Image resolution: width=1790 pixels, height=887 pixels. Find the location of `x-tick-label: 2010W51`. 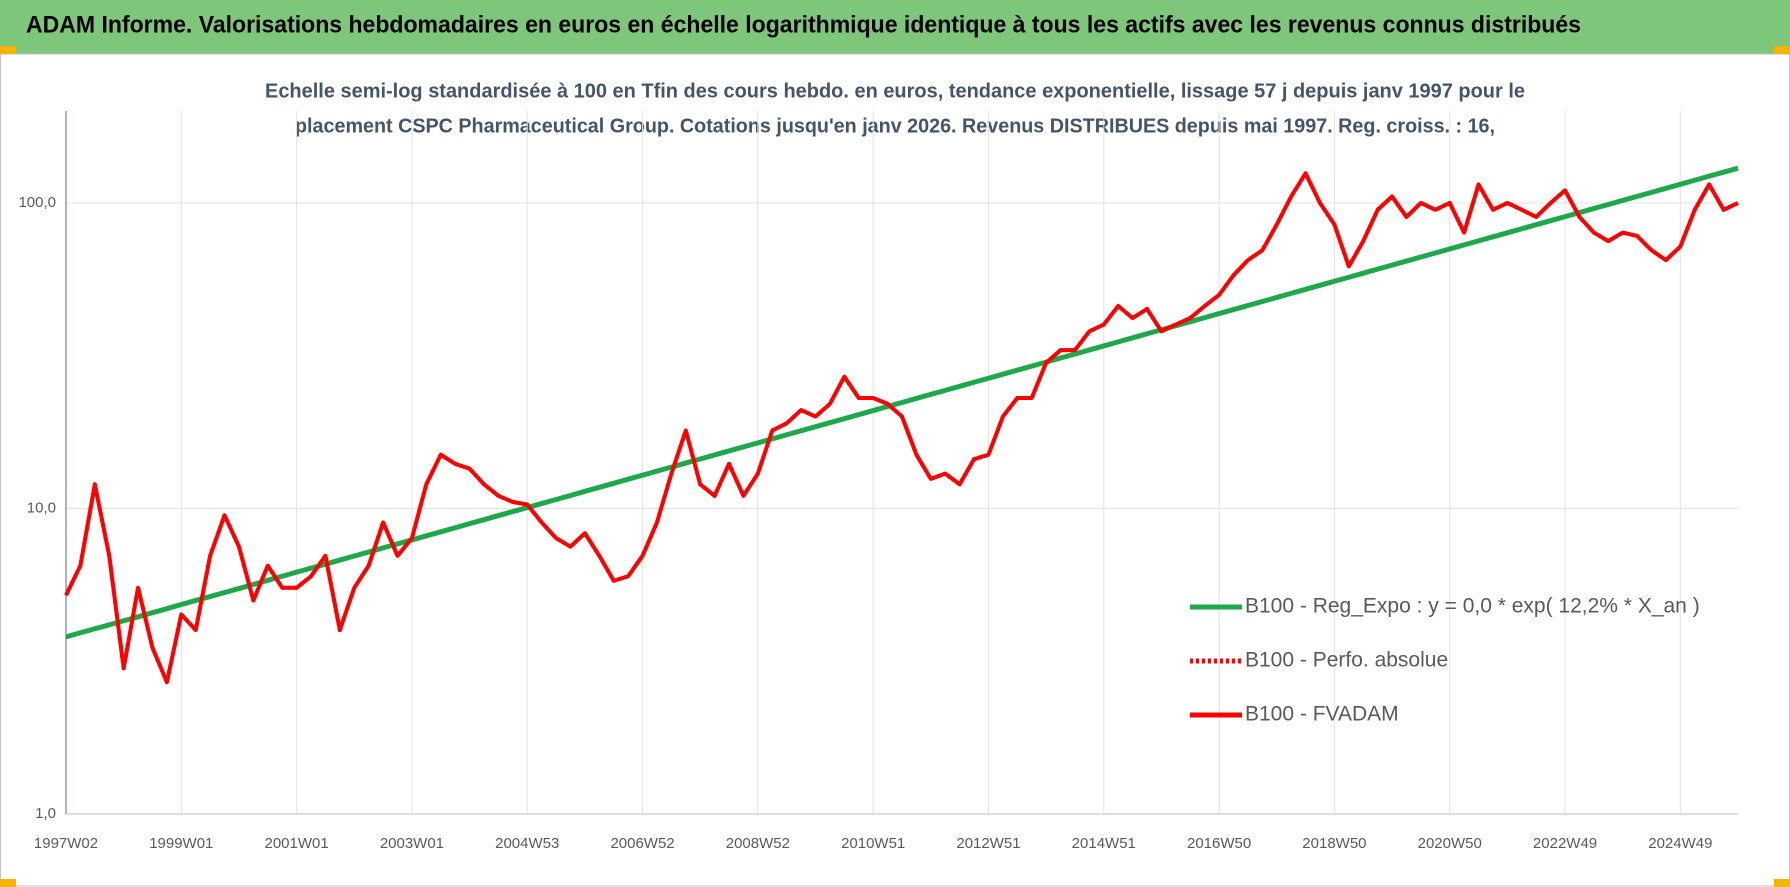

x-tick-label: 2010W51 is located at coordinates (873, 843).